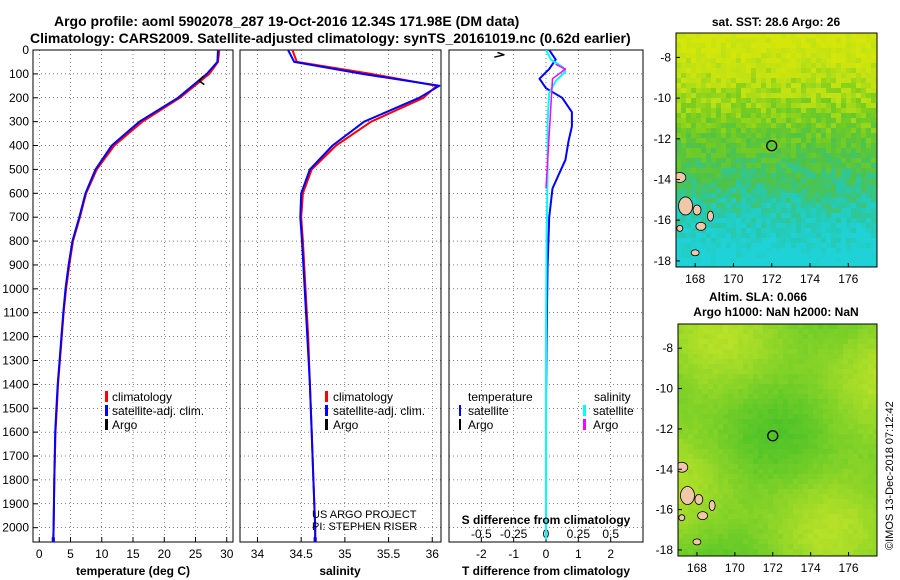 This screenshot has width=900, height=580. I want to click on lon-tick-label: 168, so click(695, 279).